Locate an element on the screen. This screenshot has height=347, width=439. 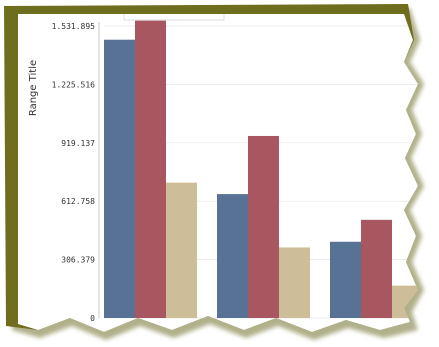
y-tick-label-5: 1.531.895 is located at coordinates (74, 26).